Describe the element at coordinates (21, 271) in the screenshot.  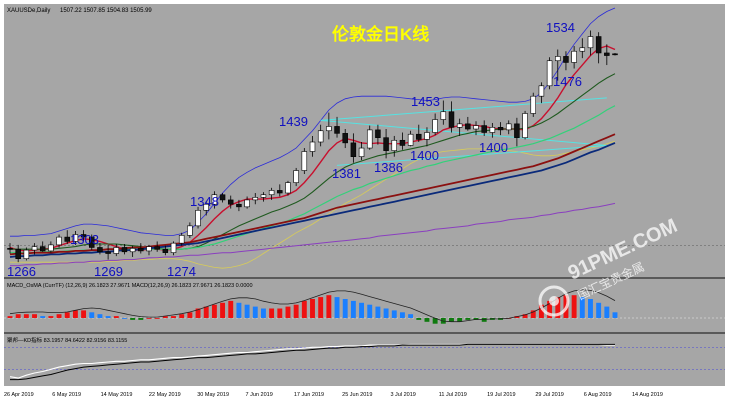
I see `price-label: 1266` at that location.